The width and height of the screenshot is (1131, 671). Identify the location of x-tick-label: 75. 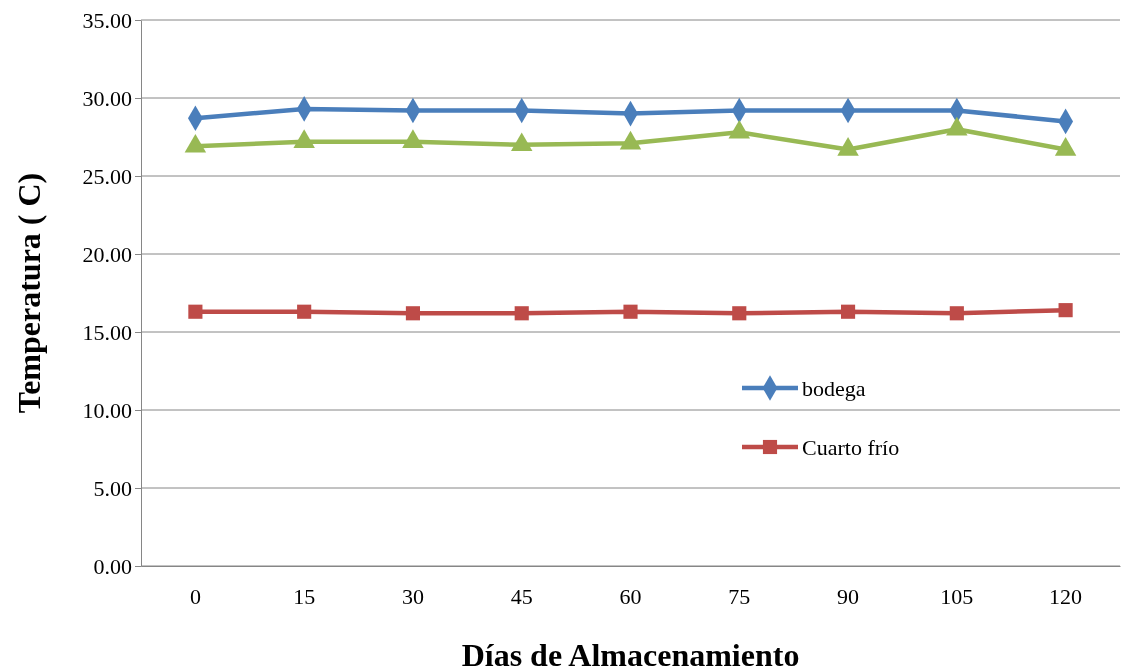
(739, 596).